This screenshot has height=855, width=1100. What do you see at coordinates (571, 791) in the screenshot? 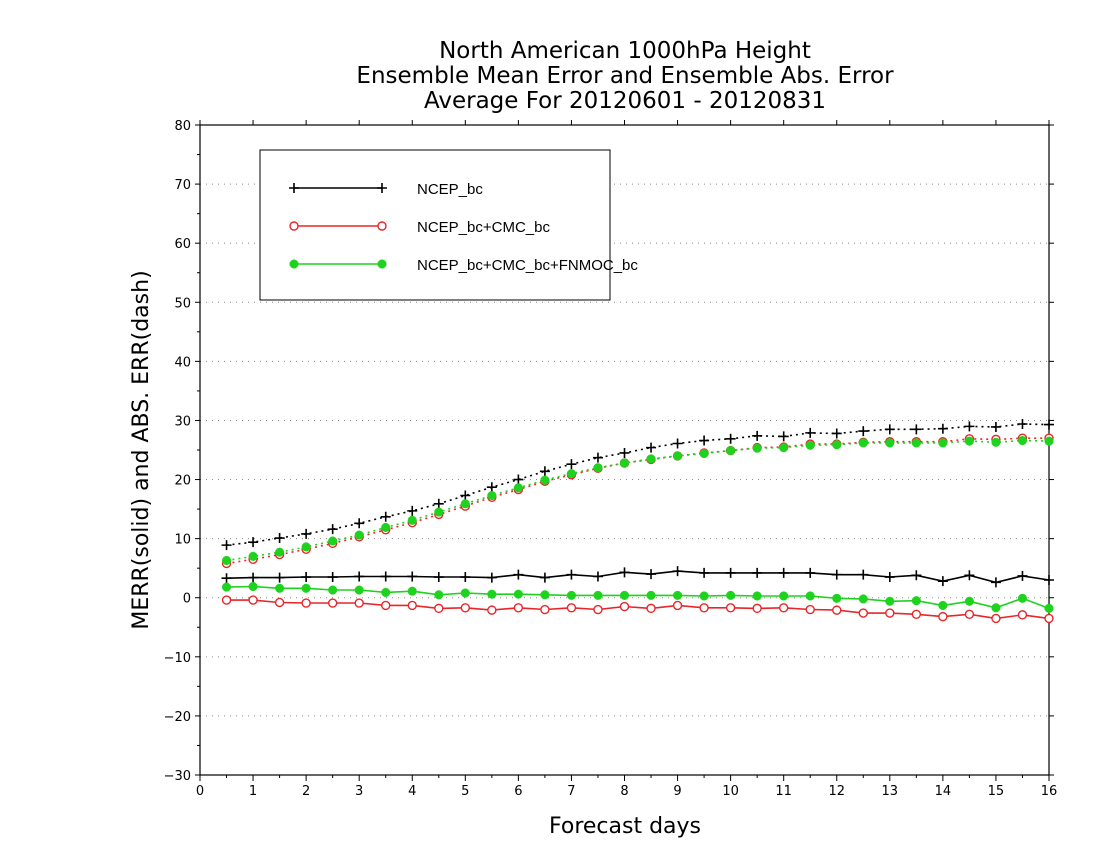
I see `x-tick-label: 7` at bounding box center [571, 791].